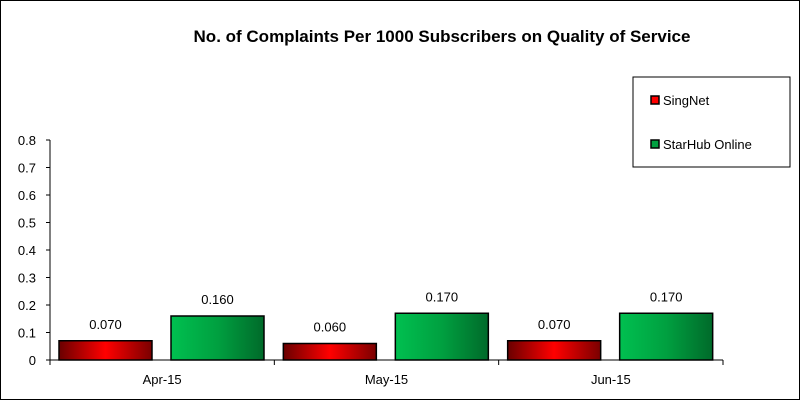 The width and height of the screenshot is (800, 400). Describe the element at coordinates (27, 333) in the screenshot. I see `y-tick-label: 0.1` at that location.